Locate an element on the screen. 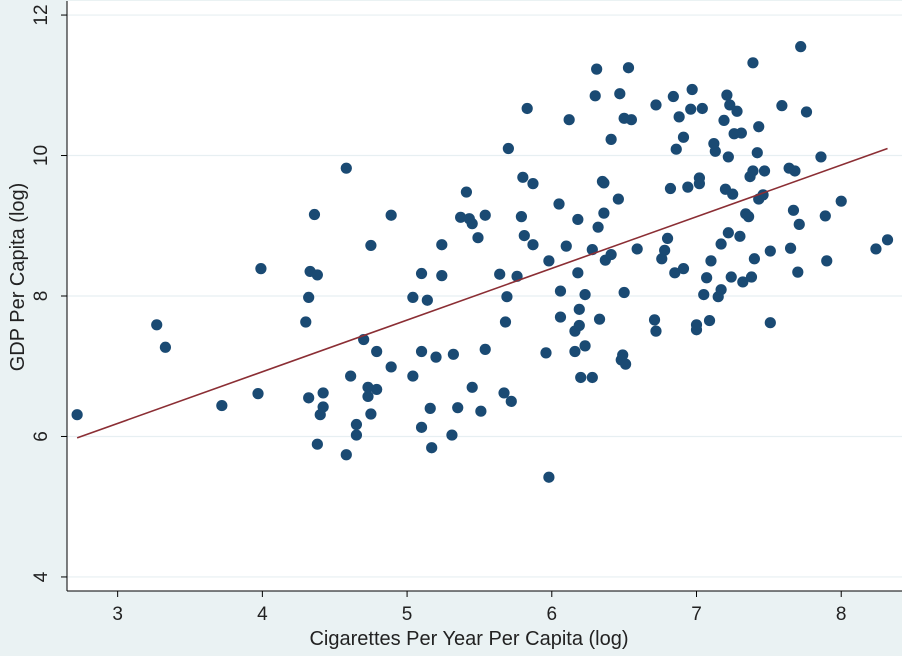 This screenshot has width=902, height=656. x-tick-label: 7 is located at coordinates (696, 614).